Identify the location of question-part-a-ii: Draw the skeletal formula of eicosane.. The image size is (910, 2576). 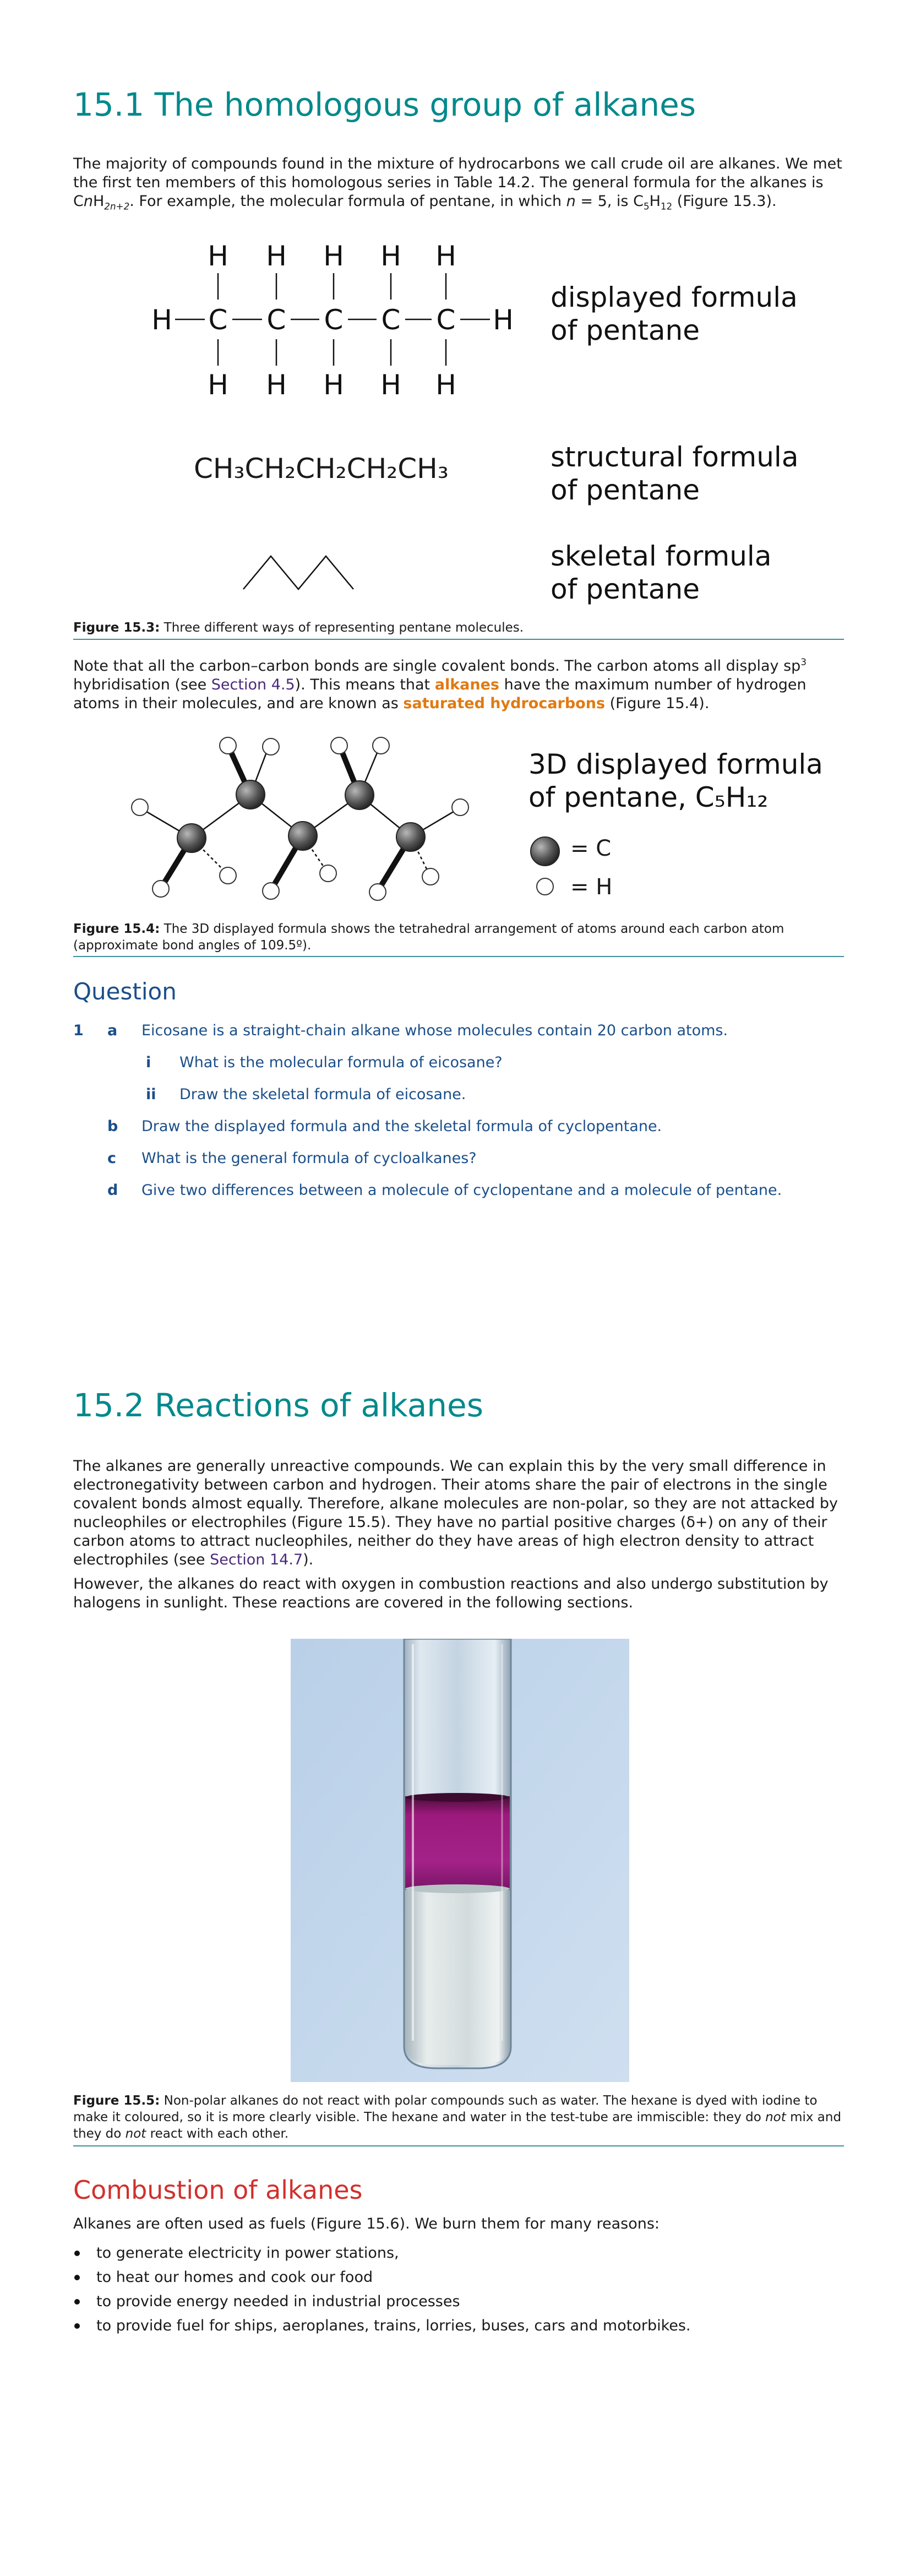
(322, 1094).